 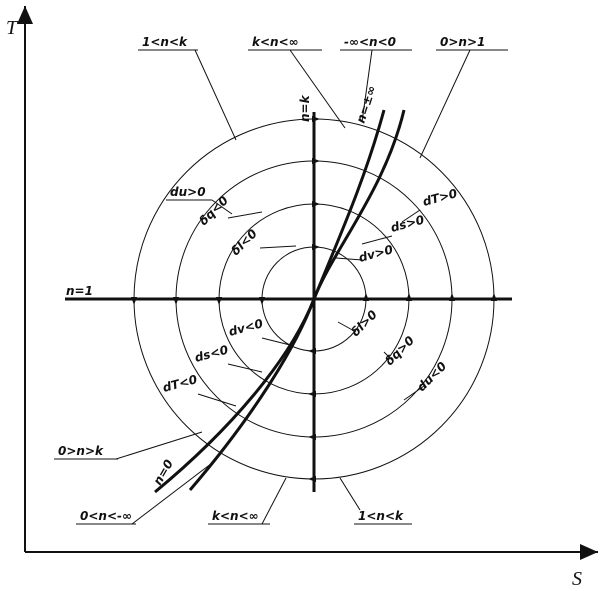 I want to click on label: 0>n>k, so click(x=81, y=451).